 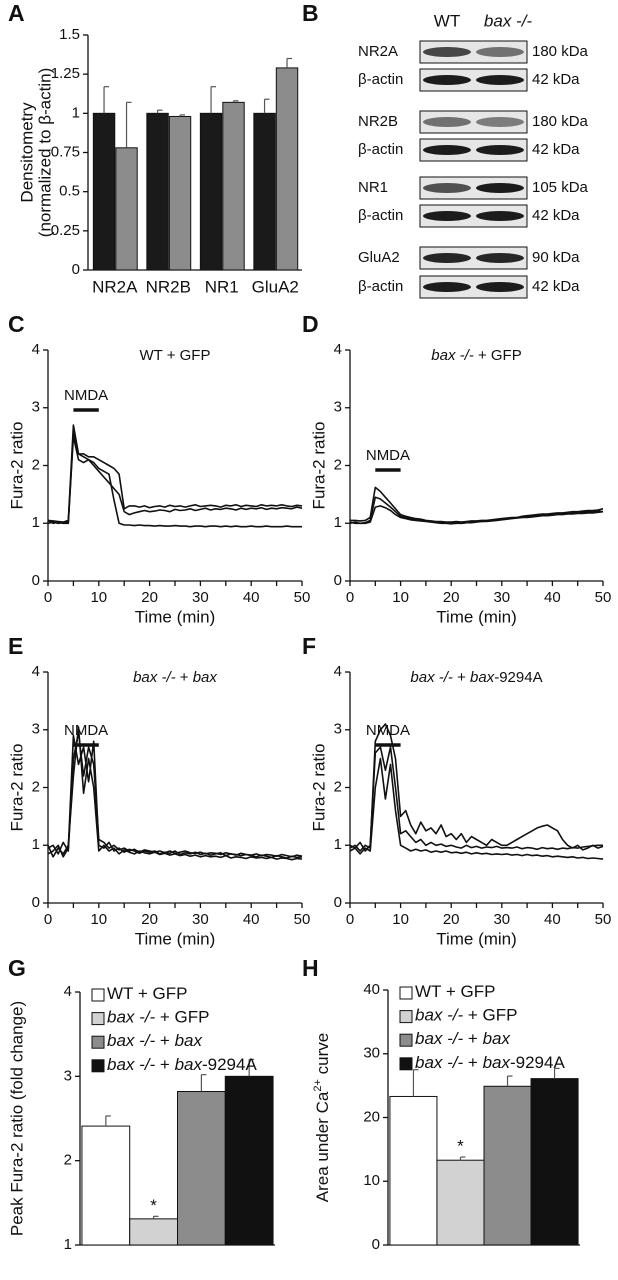 What do you see at coordinates (476, 677) in the screenshot?
I see `chart-title: bax -/- + bax-9294A` at bounding box center [476, 677].